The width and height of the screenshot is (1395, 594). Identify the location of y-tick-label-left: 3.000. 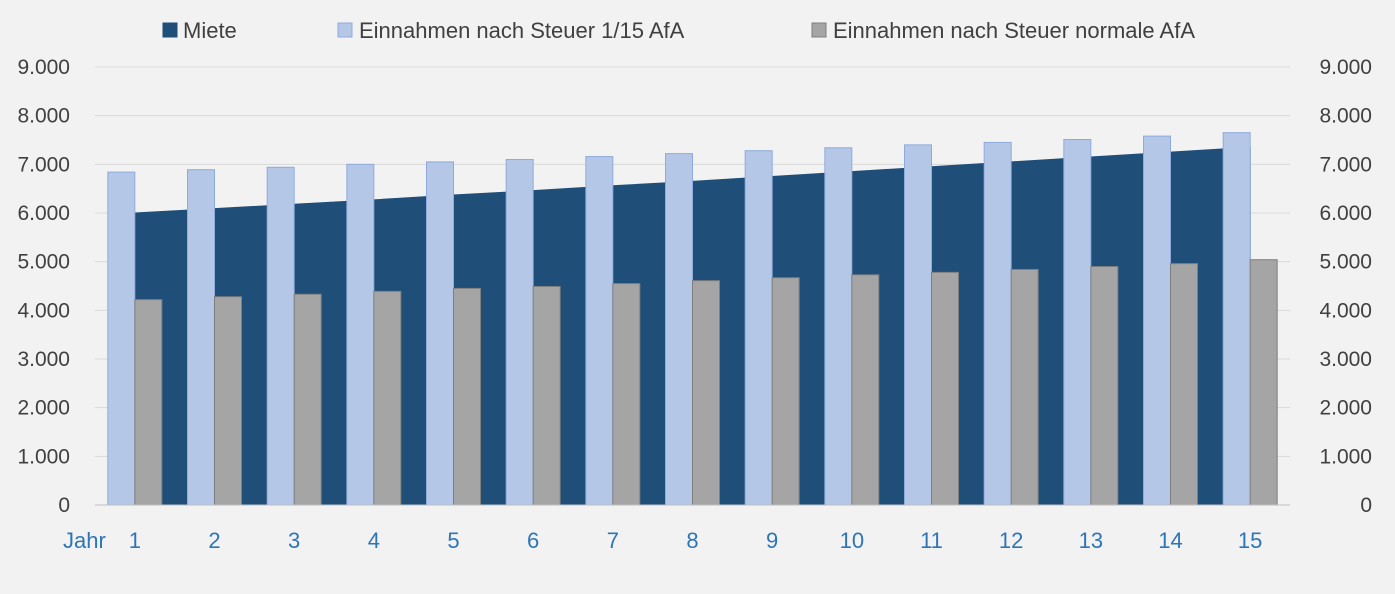
(43, 359).